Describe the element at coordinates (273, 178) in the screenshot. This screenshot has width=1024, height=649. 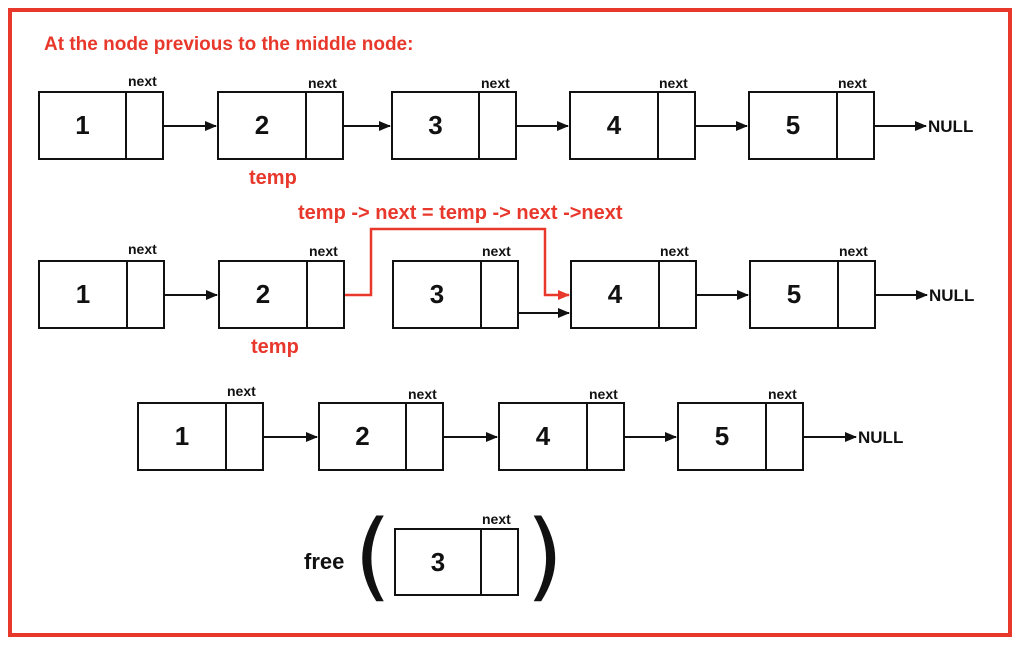
I see `temp-label-row1: temp` at that location.